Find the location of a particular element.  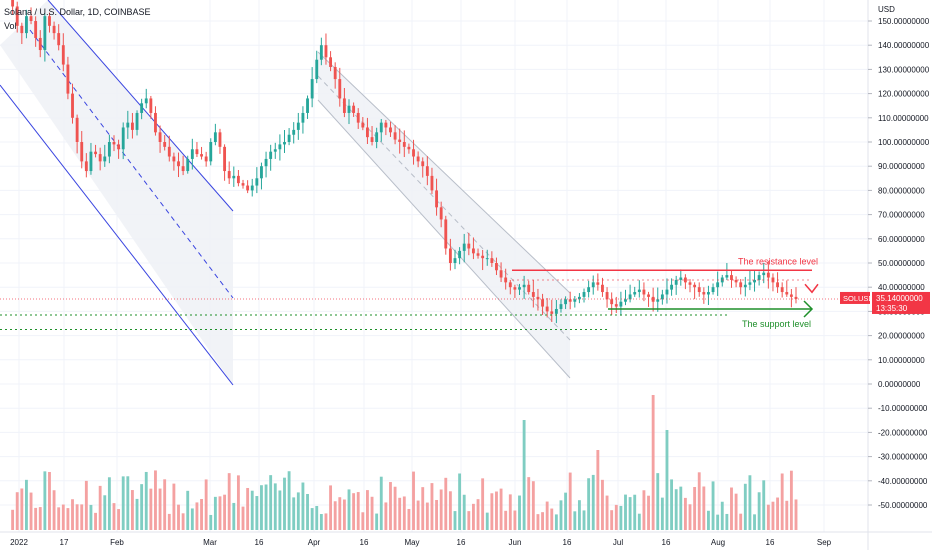

level-lines: The resistance level The support level is located at coordinates (434, 293).